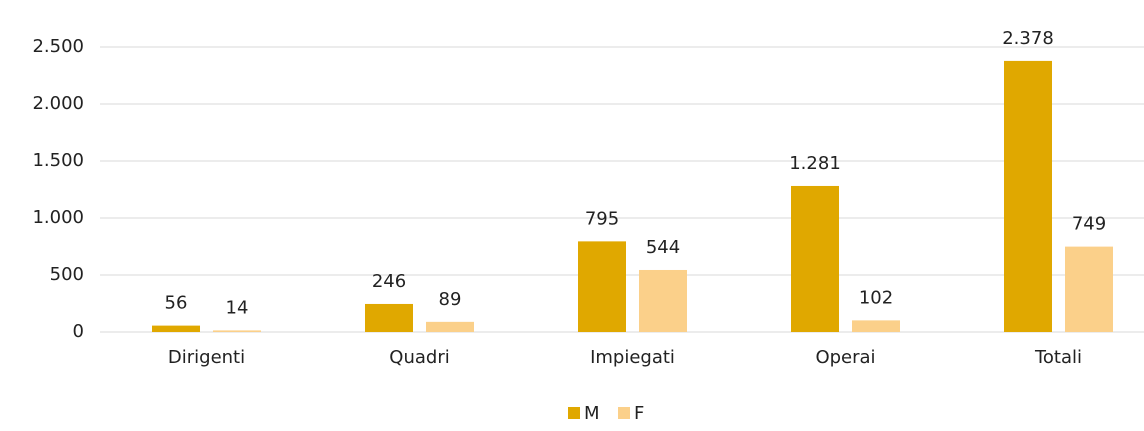 This screenshot has width=1144, height=431. Describe the element at coordinates (845, 357) in the screenshot. I see `x-tick-label: Operai` at that location.